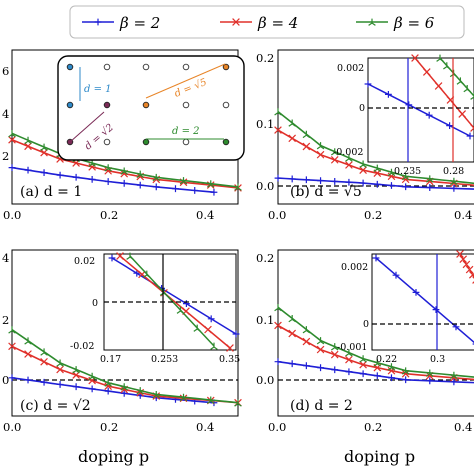  I want to click on x-axis-label-right: doping p, so click(379, 456).